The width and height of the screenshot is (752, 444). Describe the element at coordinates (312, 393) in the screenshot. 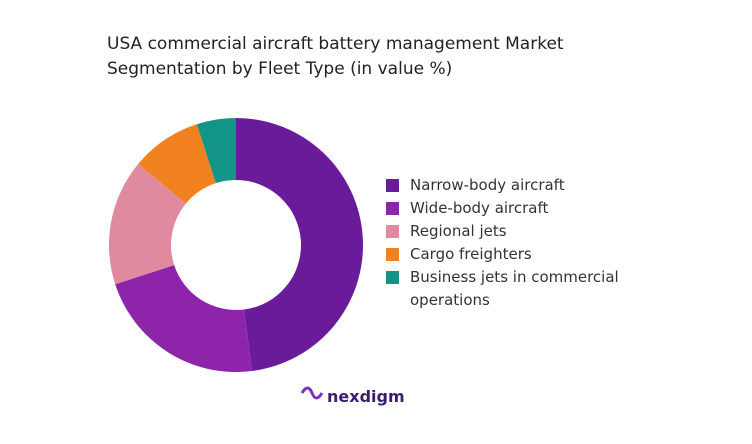

I see `brand-logo` at that location.